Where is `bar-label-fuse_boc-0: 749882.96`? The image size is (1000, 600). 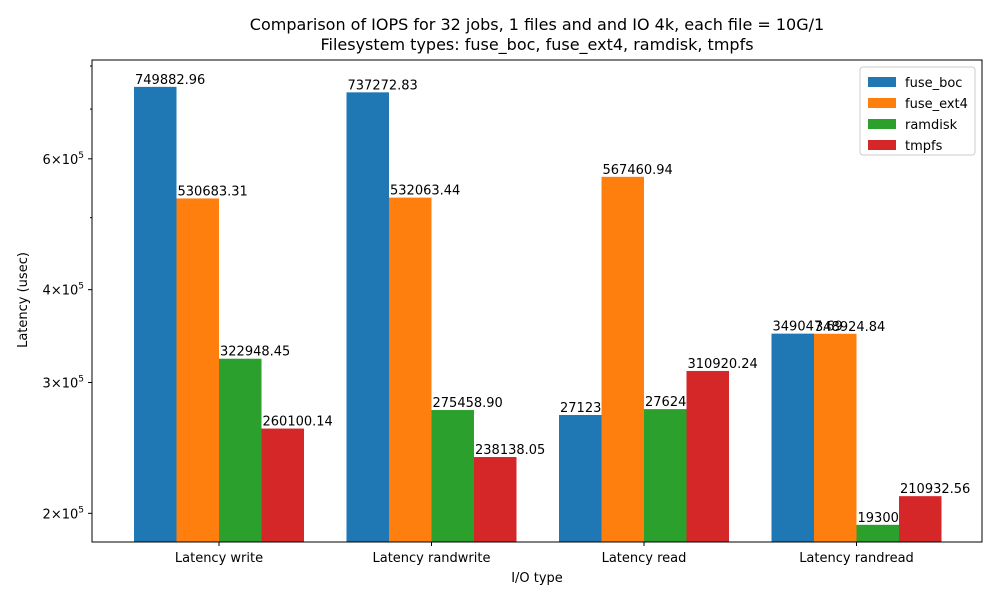 bar-label-fuse_boc-0: 749882.96 is located at coordinates (170, 80).